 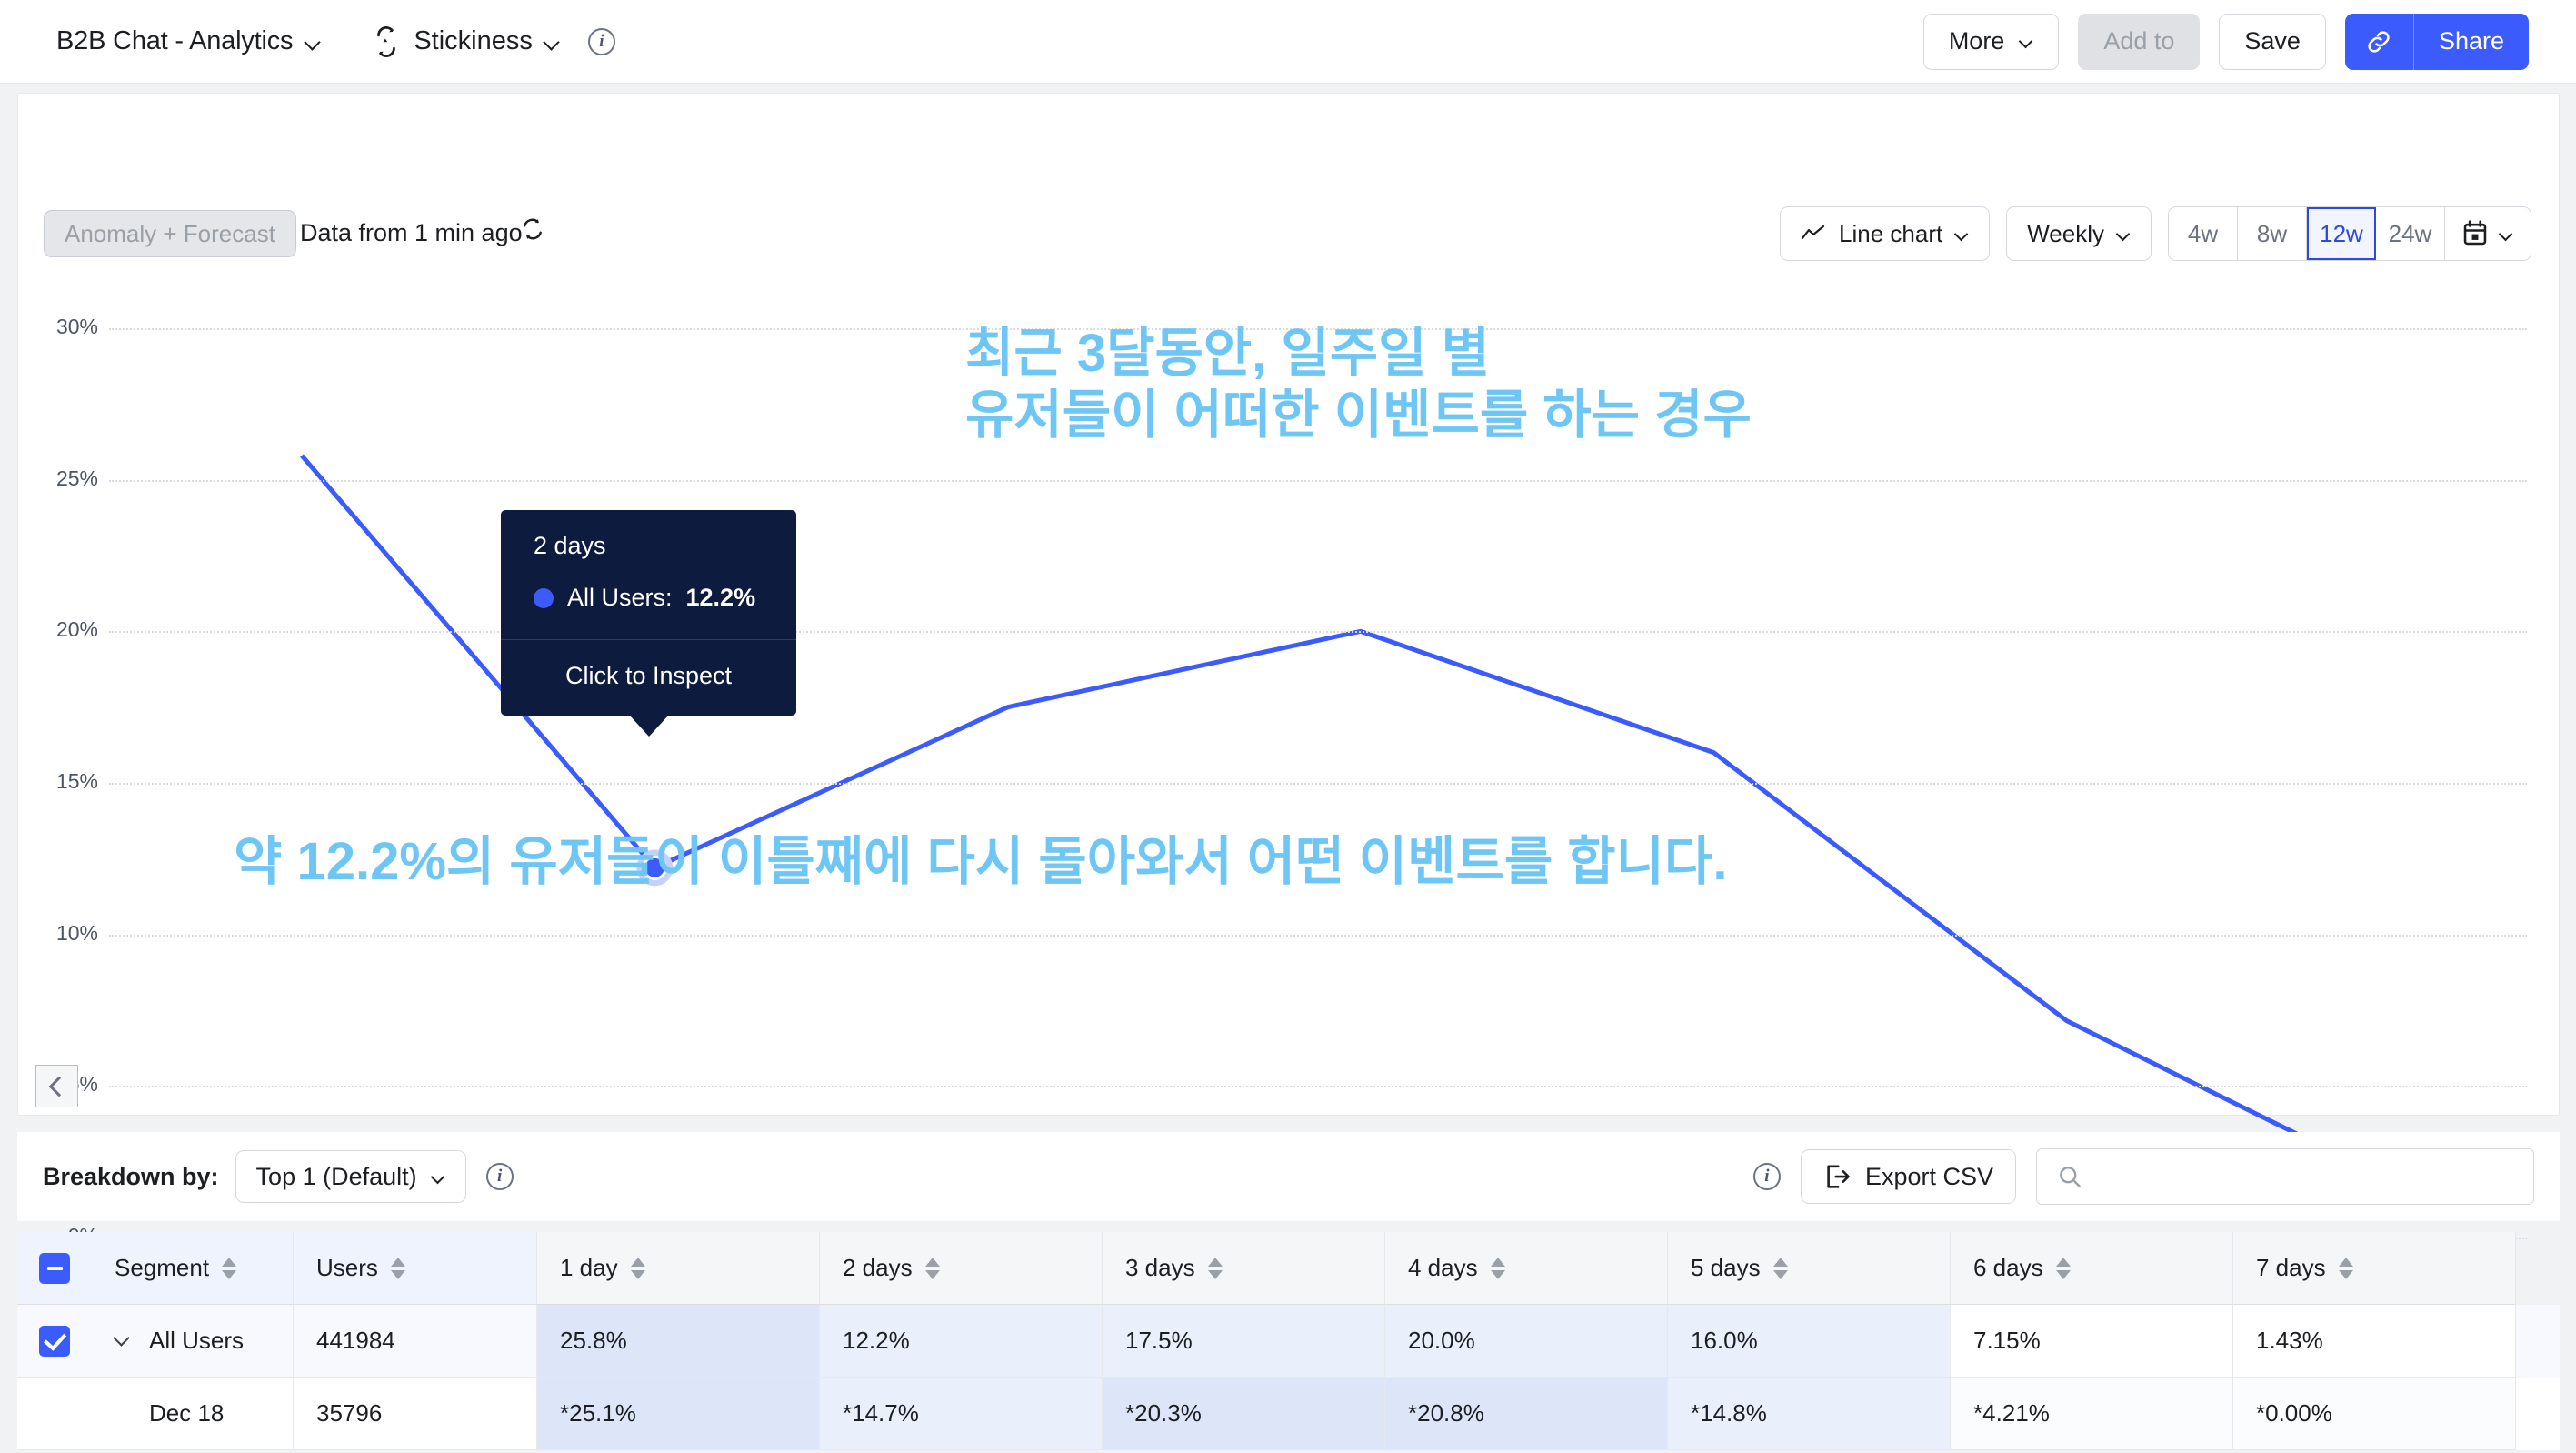 I want to click on range-4w: 4w, so click(x=2203, y=233).